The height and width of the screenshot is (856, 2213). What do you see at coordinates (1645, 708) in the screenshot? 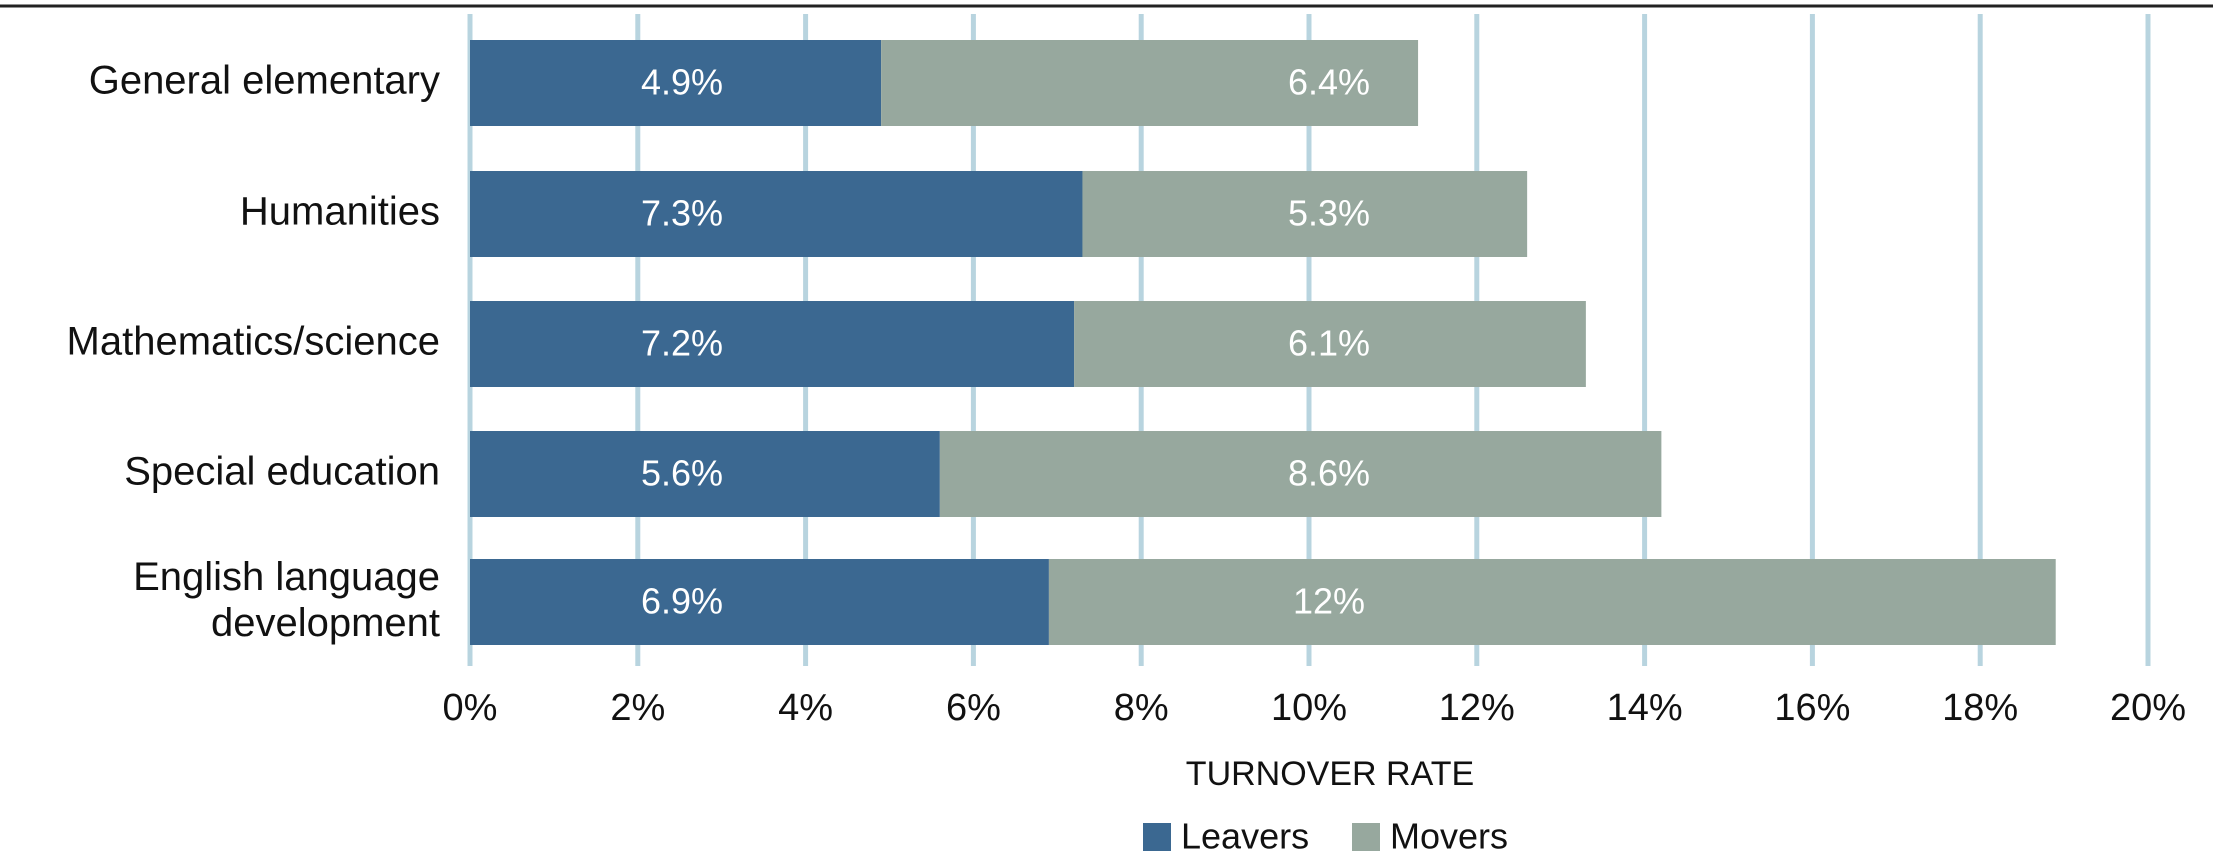
I see `x-tick-label: 14%` at bounding box center [1645, 708].